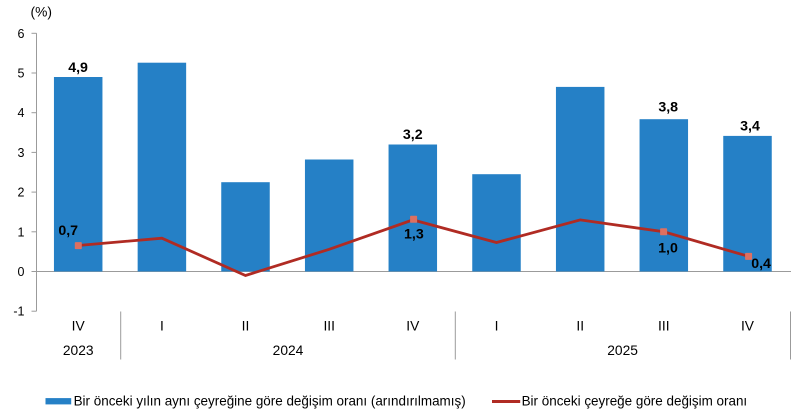  Describe the element at coordinates (21, 74) in the screenshot. I see `svg-text: 5` at that location.